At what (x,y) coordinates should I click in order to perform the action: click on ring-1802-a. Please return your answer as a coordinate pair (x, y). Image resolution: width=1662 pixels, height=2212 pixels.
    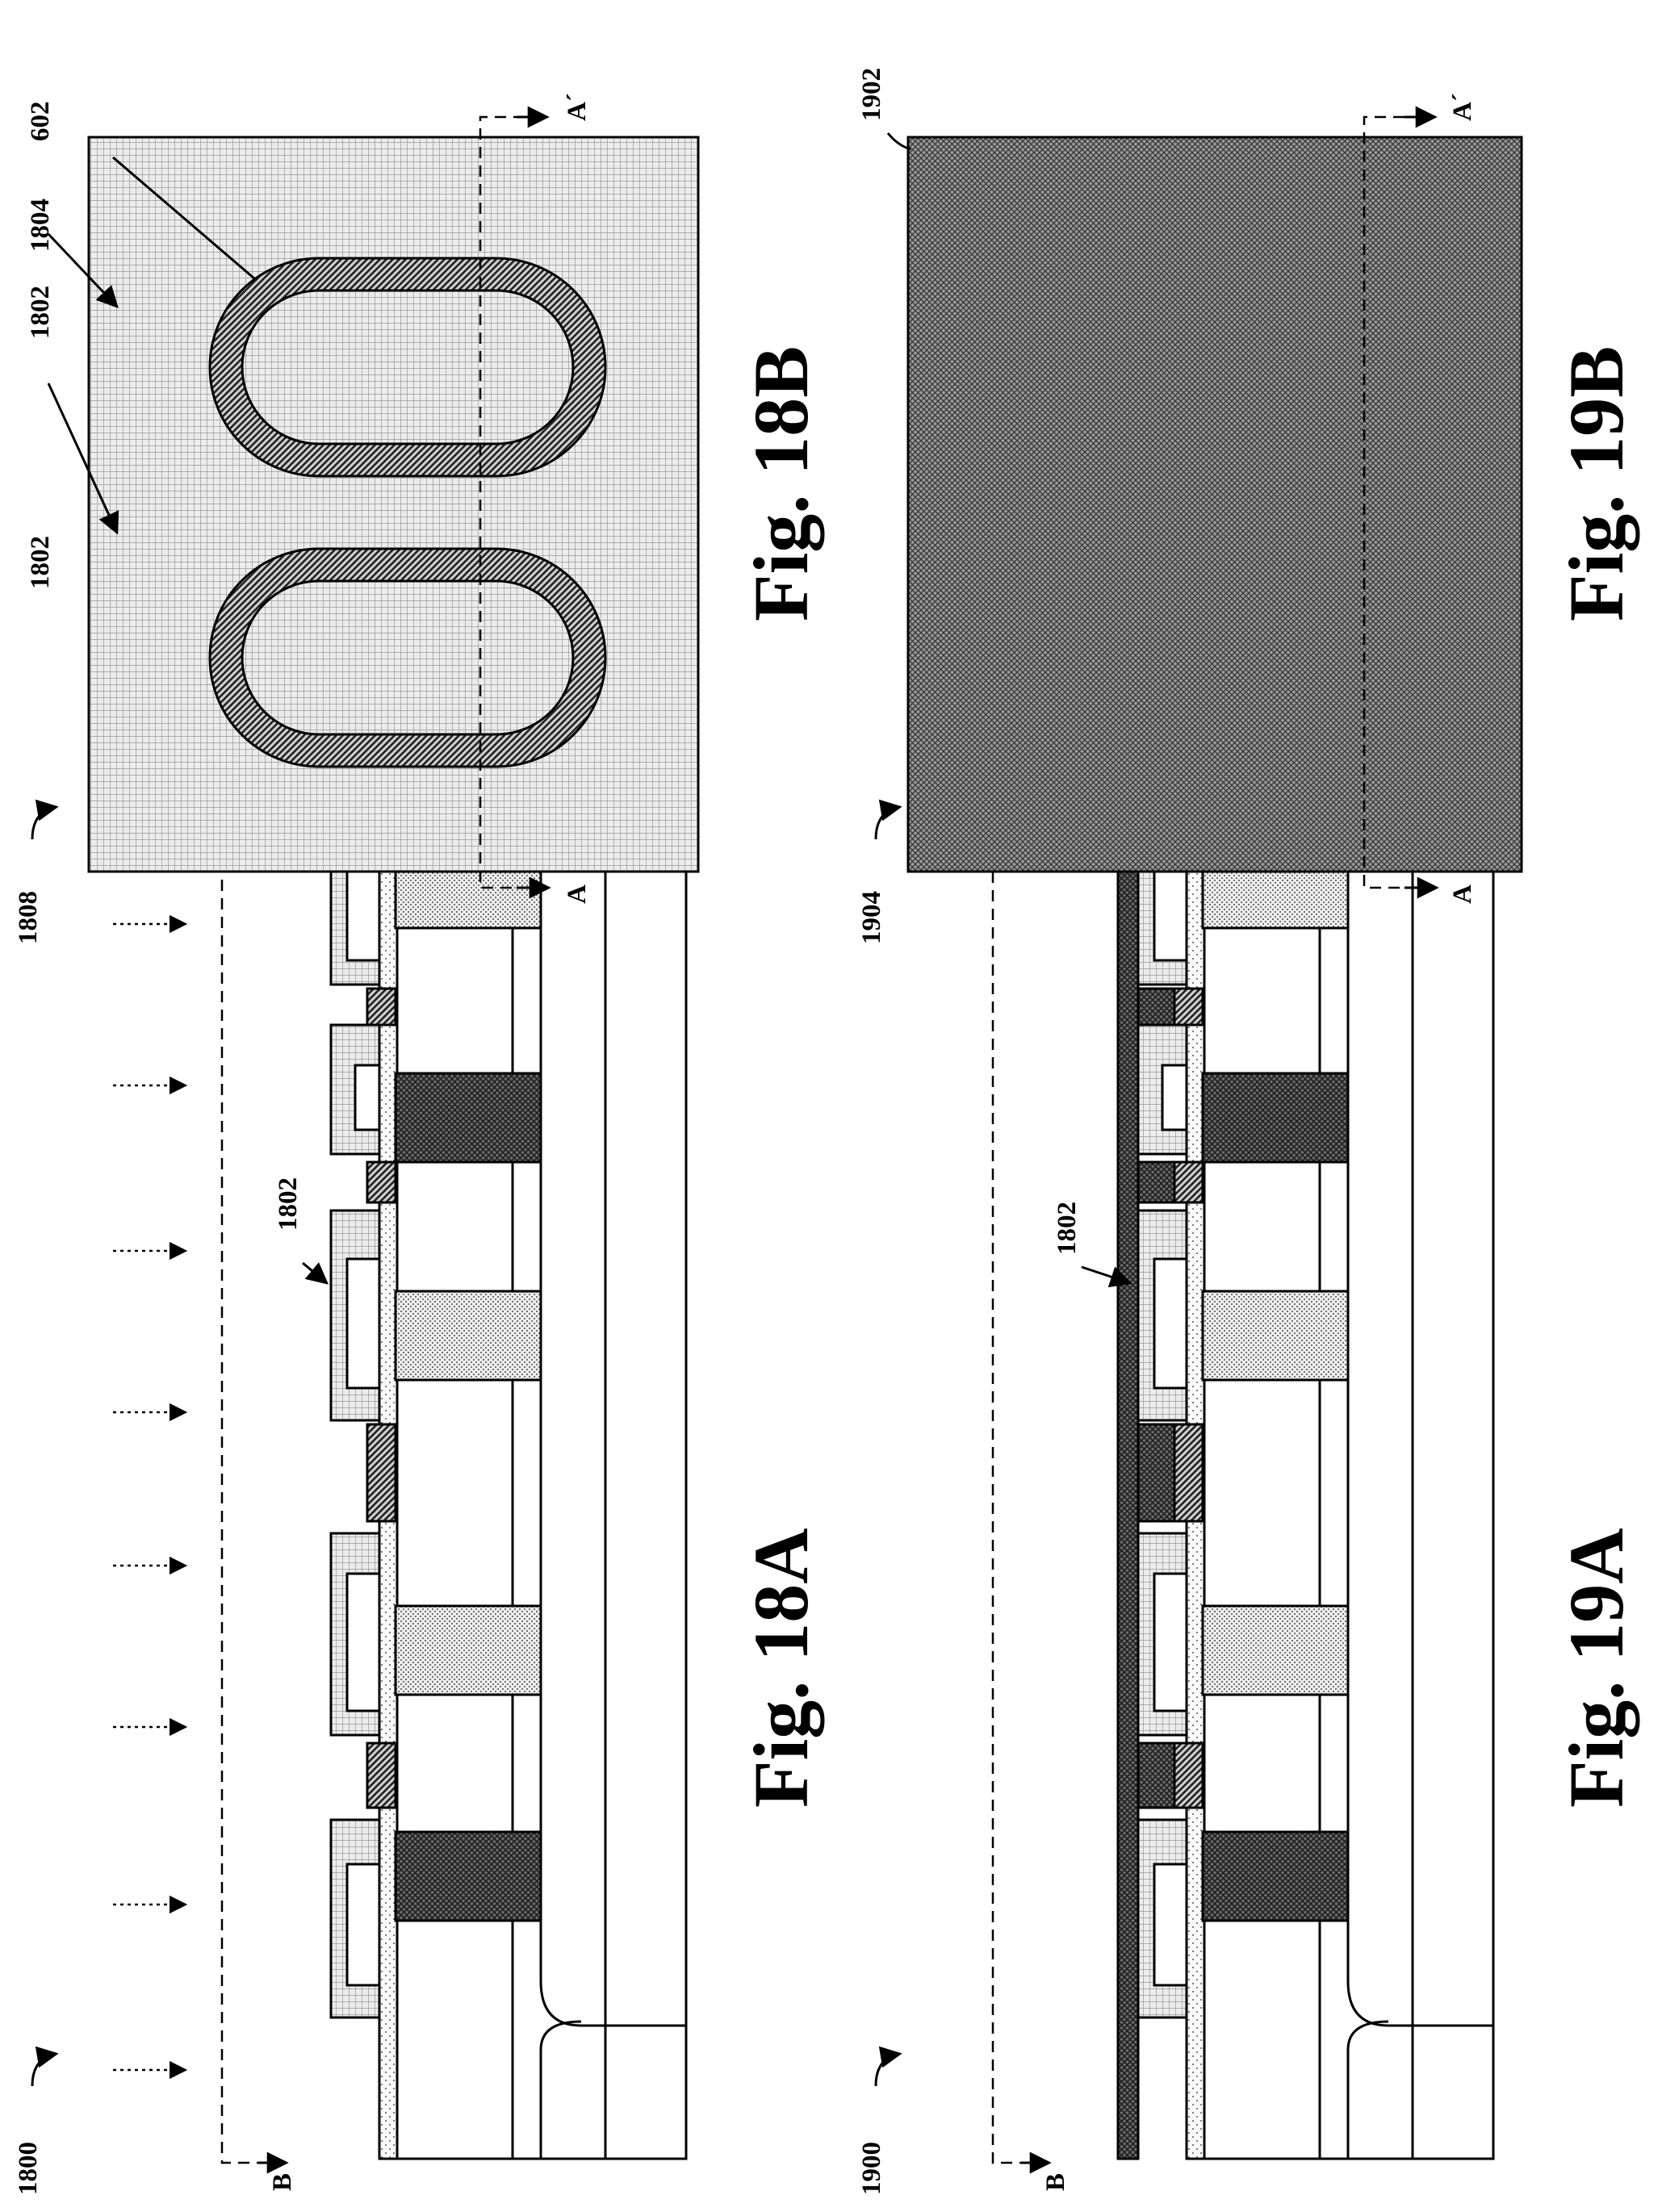
    Looking at the image, I should click on (407, 657).